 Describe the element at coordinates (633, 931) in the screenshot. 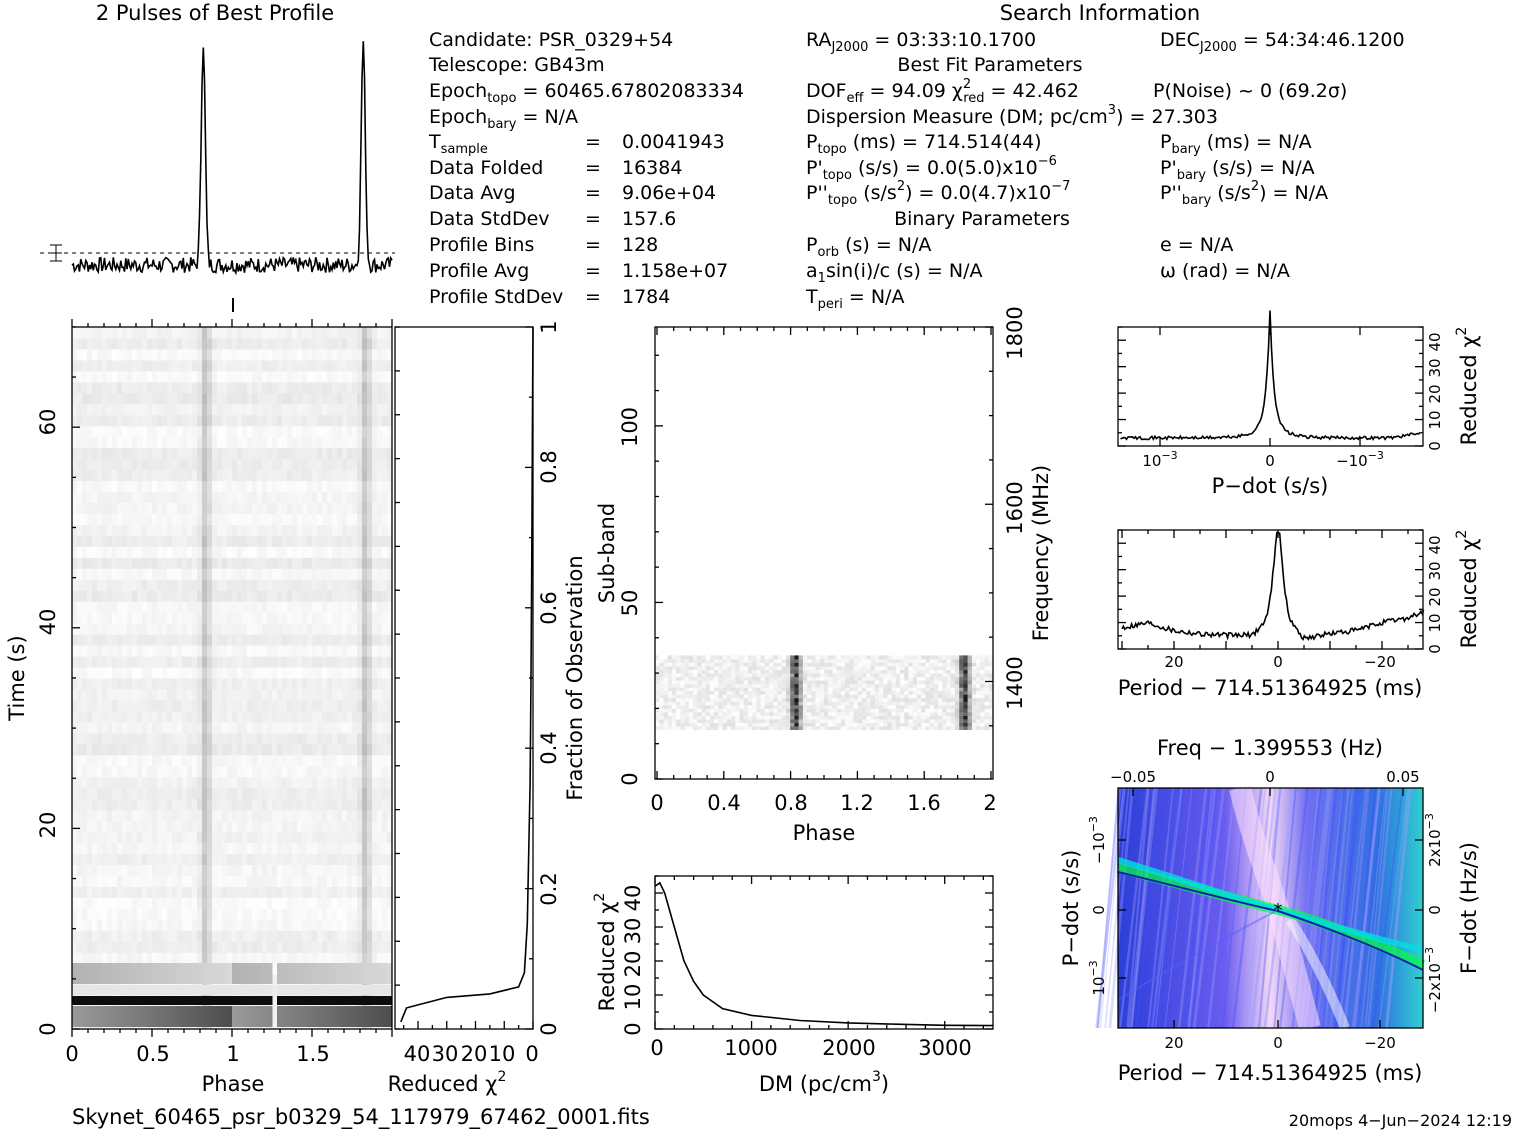

I see `dm-ytick-3: 30` at that location.